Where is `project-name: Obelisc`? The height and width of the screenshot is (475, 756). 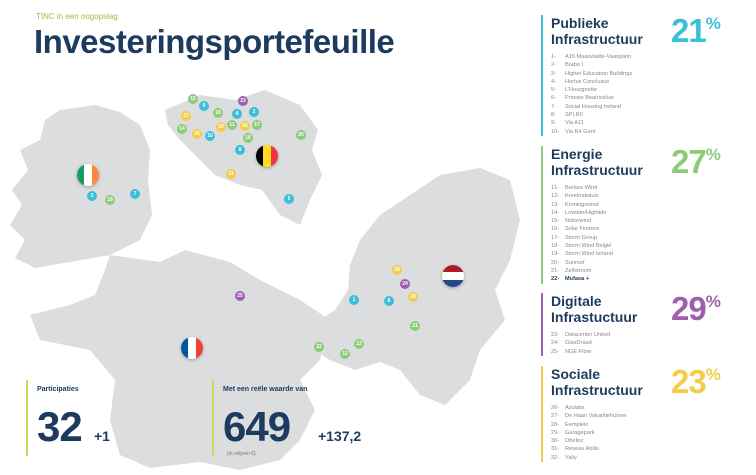
project-name: Obelisc is located at coordinates (574, 441).